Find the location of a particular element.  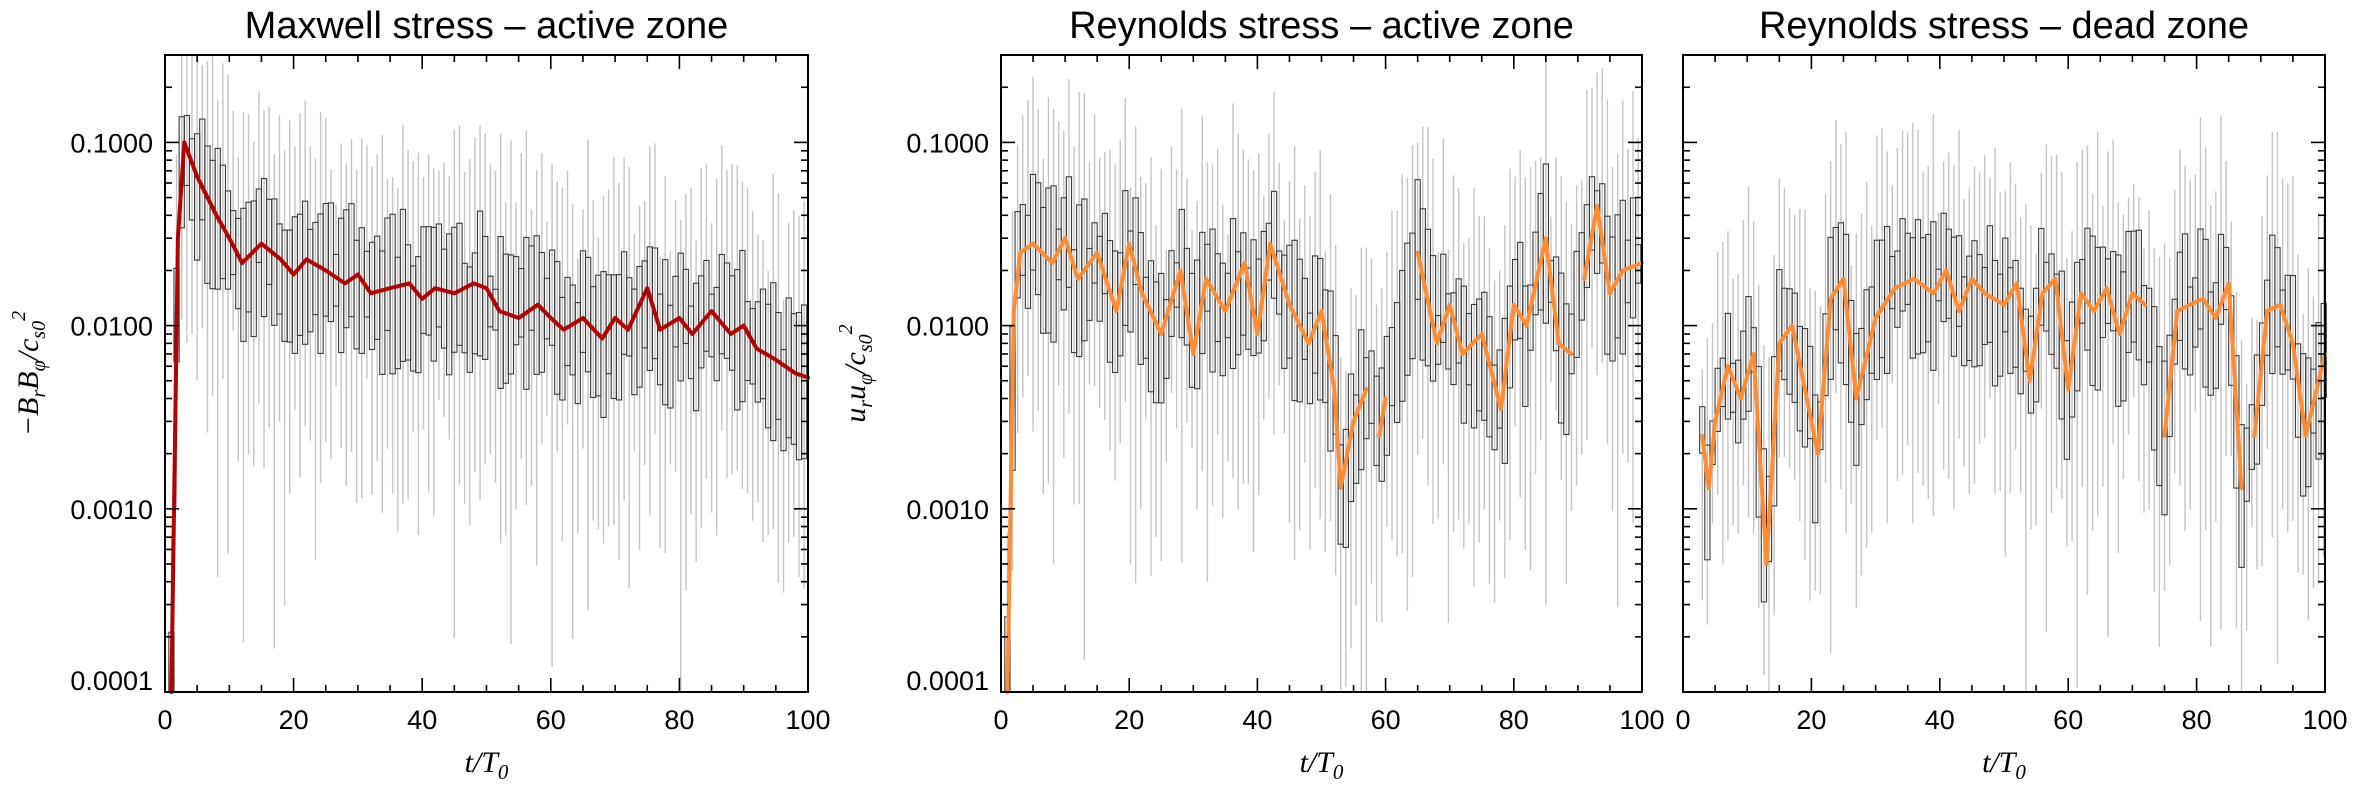

chart-title: Reynolds stress – active zone is located at coordinates (1321, 26).